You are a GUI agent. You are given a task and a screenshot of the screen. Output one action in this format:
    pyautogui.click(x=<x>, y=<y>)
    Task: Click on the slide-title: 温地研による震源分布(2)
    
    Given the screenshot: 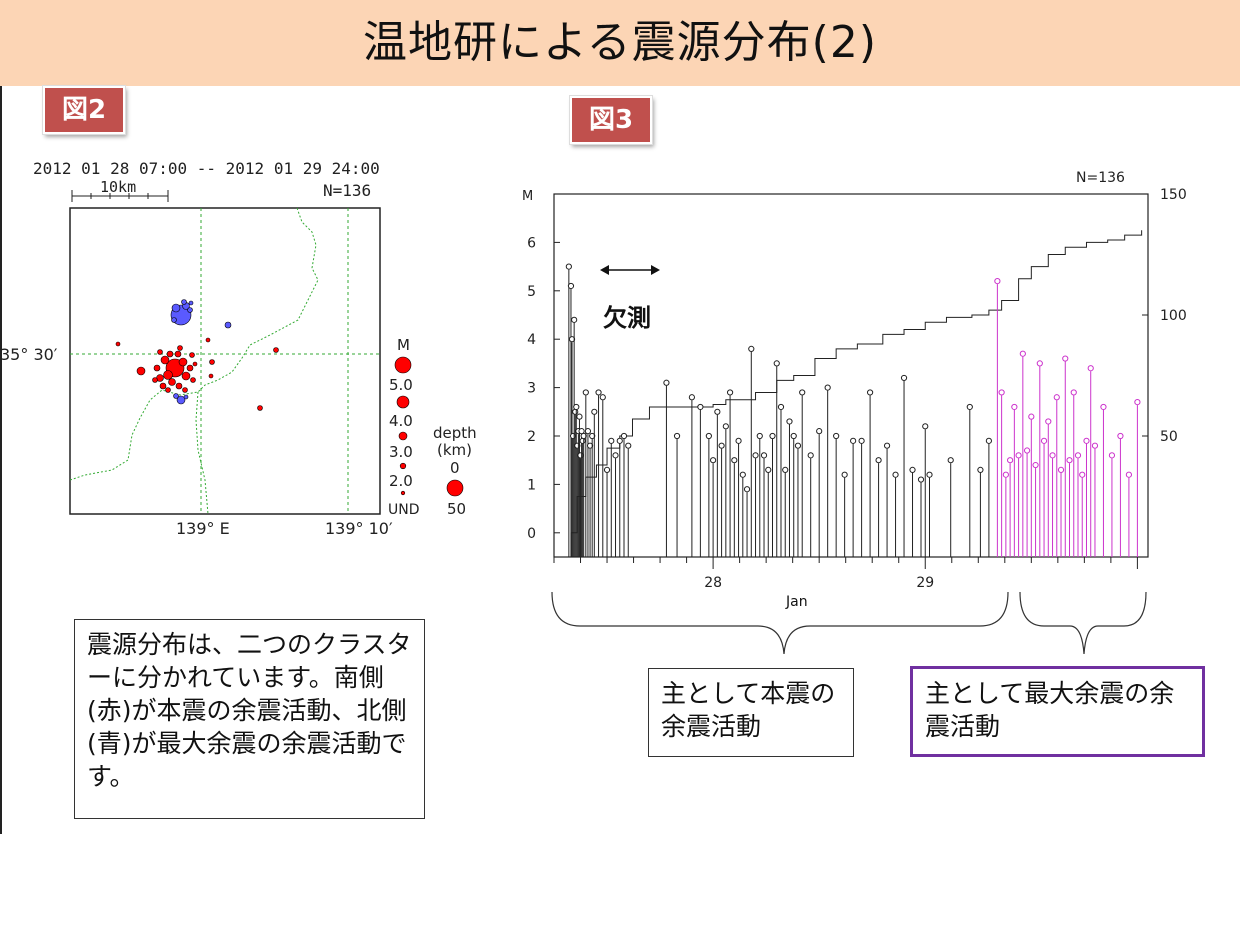 What is the action you would take?
    pyautogui.click(x=619, y=42)
    